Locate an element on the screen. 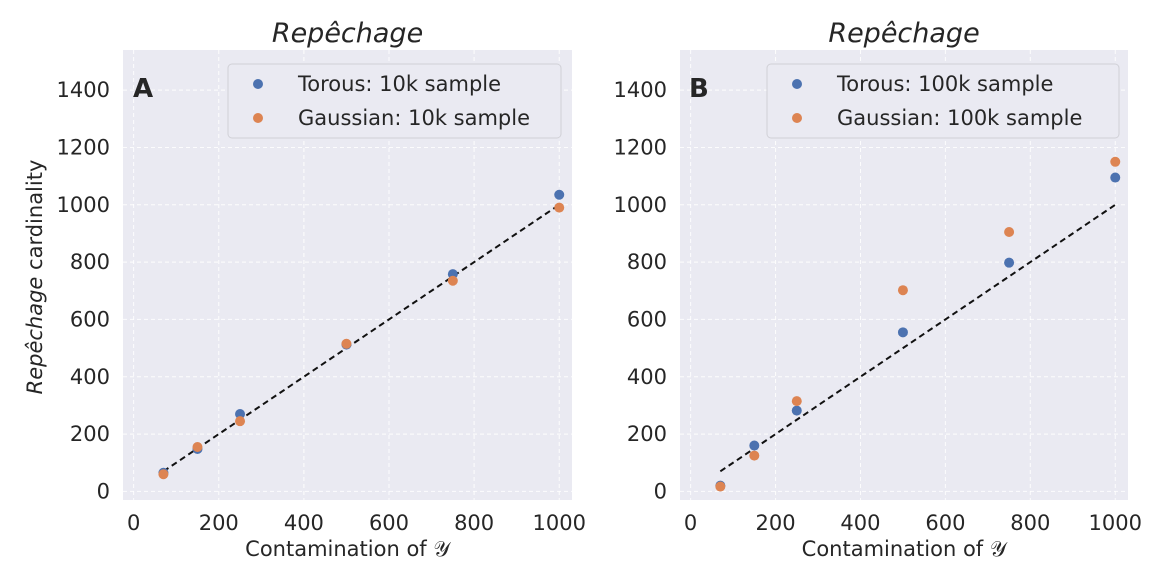 This screenshot has width=1163, height=581. legend: Torous: 100k sample Gaussian: 100k sample is located at coordinates (943, 101).